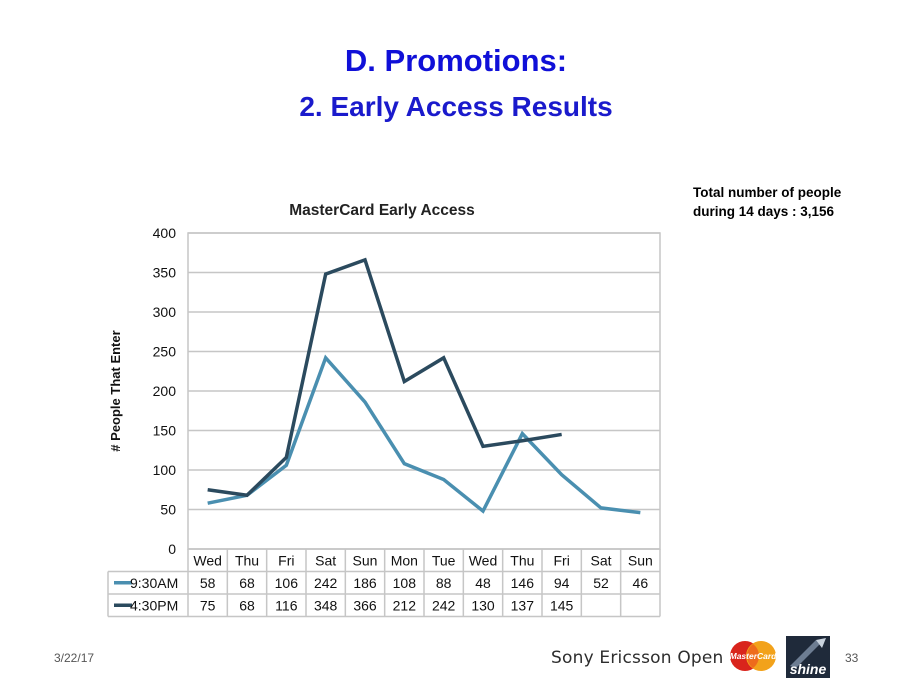 The width and height of the screenshot is (912, 687). What do you see at coordinates (165, 431) in the screenshot?
I see `y-tick-label: 150` at bounding box center [165, 431].